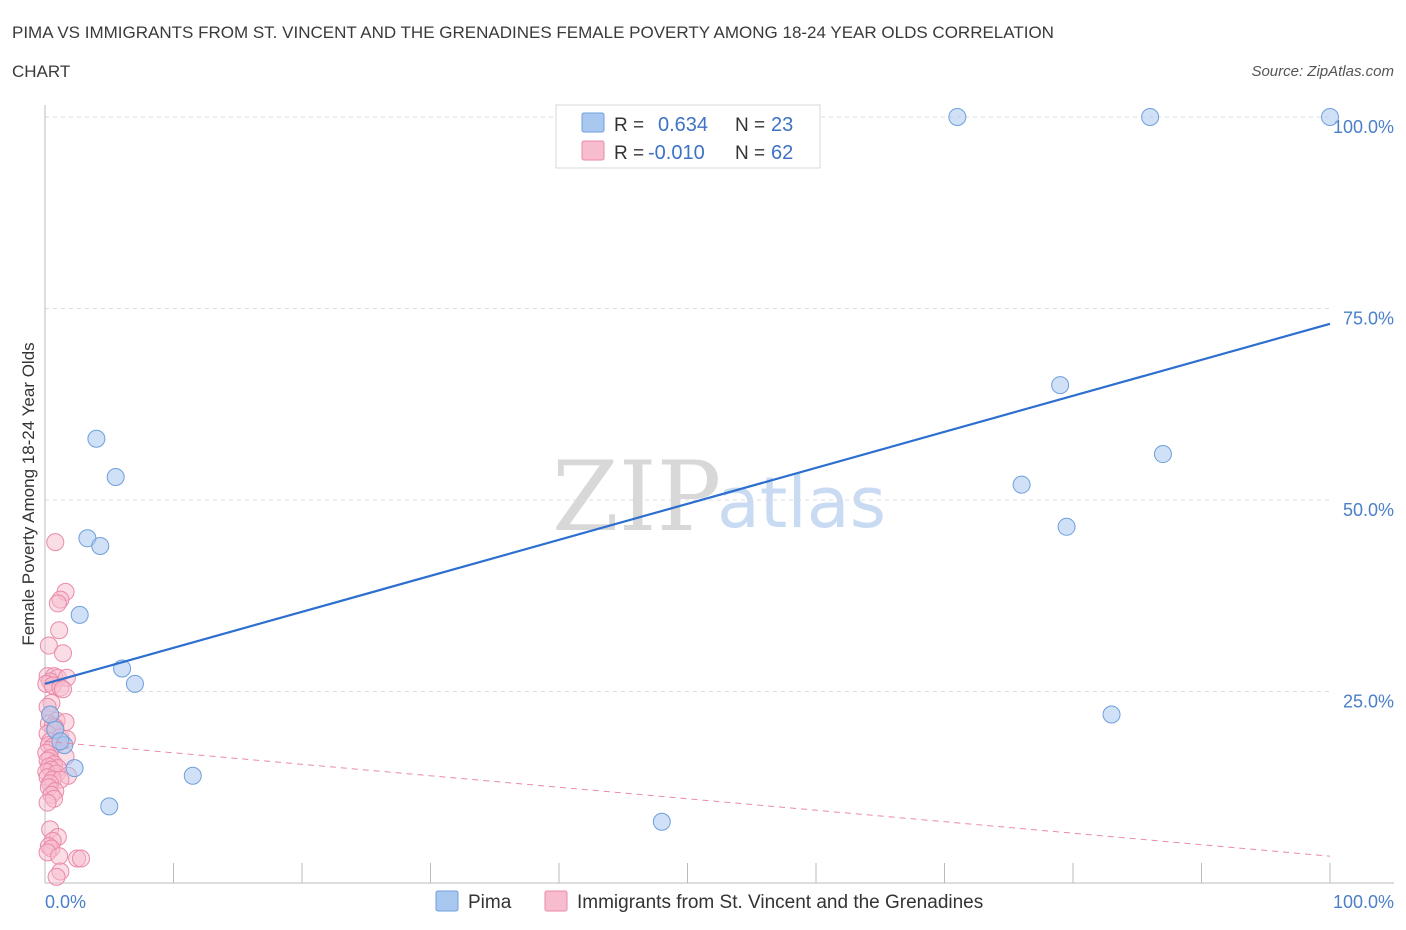 The width and height of the screenshot is (1406, 930). I want to click on x-tick-label-min: 0.0%, so click(65, 902).